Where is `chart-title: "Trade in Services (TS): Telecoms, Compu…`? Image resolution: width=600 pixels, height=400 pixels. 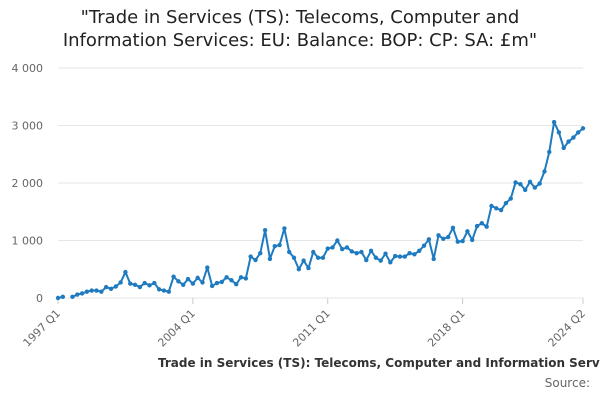 chart-title: "Trade in Services (TS): Telecoms, Compu… is located at coordinates (300, 29).